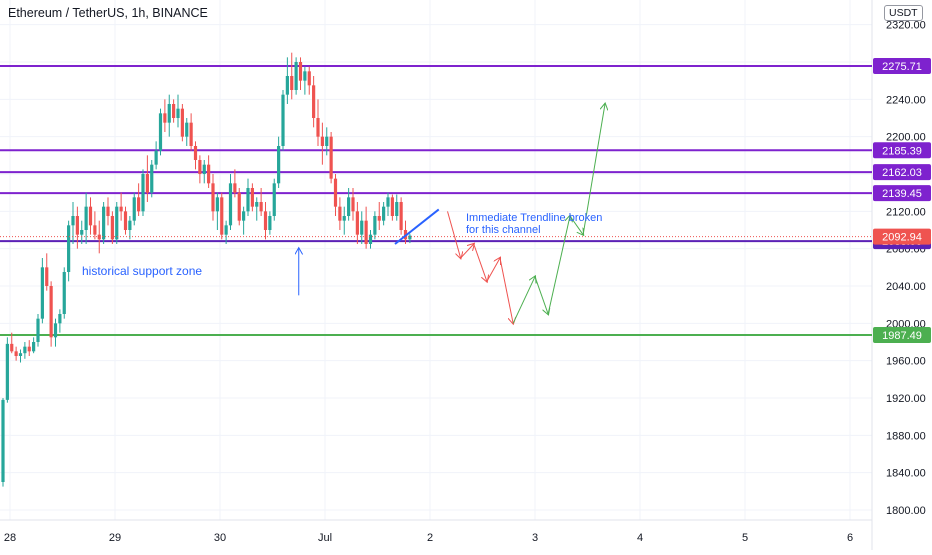 The image size is (932, 555). What do you see at coordinates (906, 362) in the screenshot?
I see `y-tick-label: 1960.00` at bounding box center [906, 362].